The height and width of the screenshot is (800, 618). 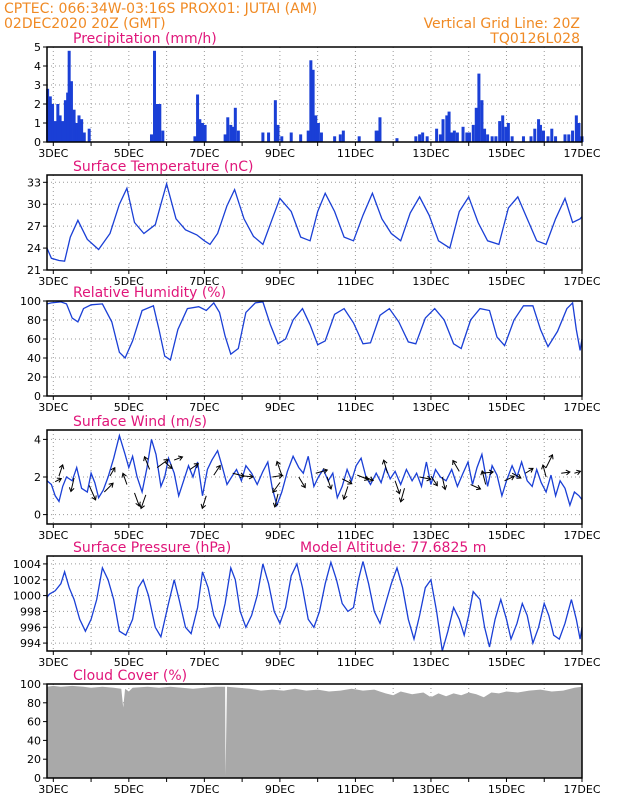 What do you see at coordinates (314, 603) in the screenshot?
I see `pressure-frame` at bounding box center [314, 603].